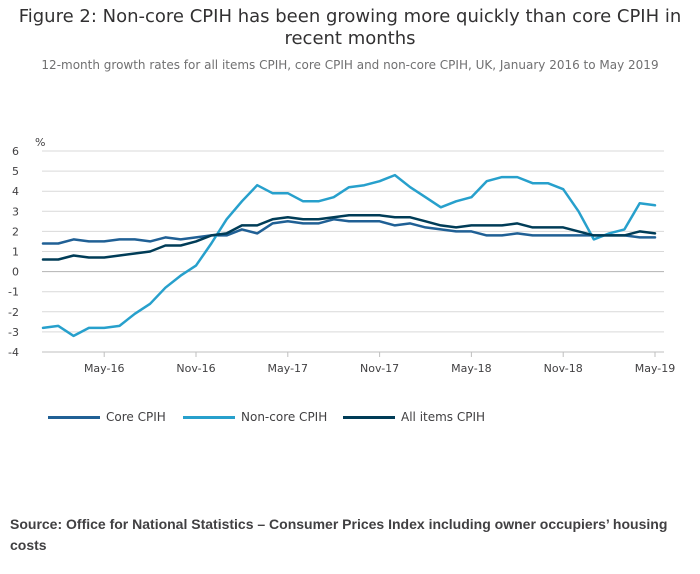 The height and width of the screenshot is (574, 700). I want to click on chart-title-line-2: recent months, so click(350, 38).